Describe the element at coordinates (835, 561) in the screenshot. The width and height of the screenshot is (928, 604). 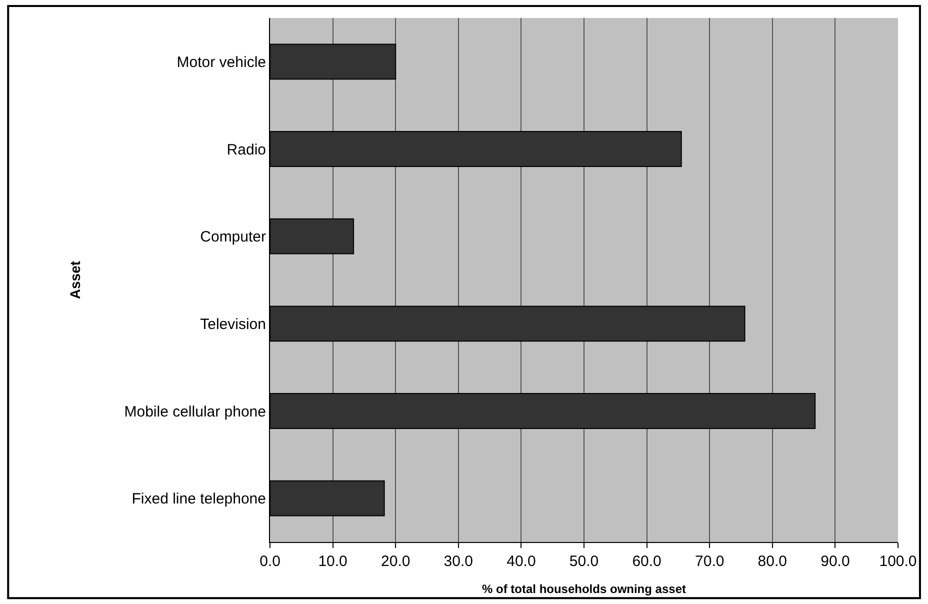
I see `x-tick-label: 90.0` at that location.